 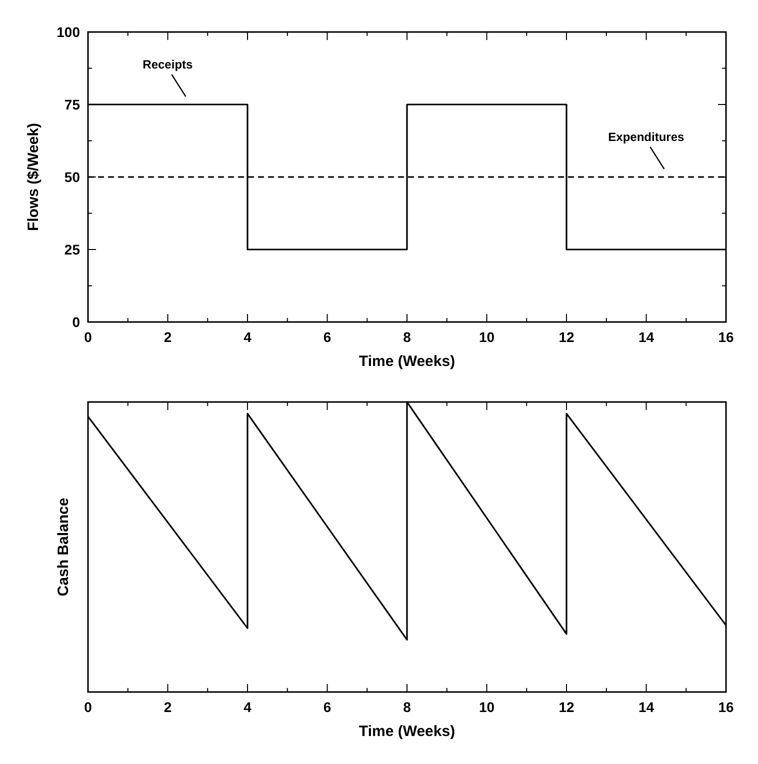 I want to click on y-axis-title: Flows ($/Week), so click(x=33, y=177).